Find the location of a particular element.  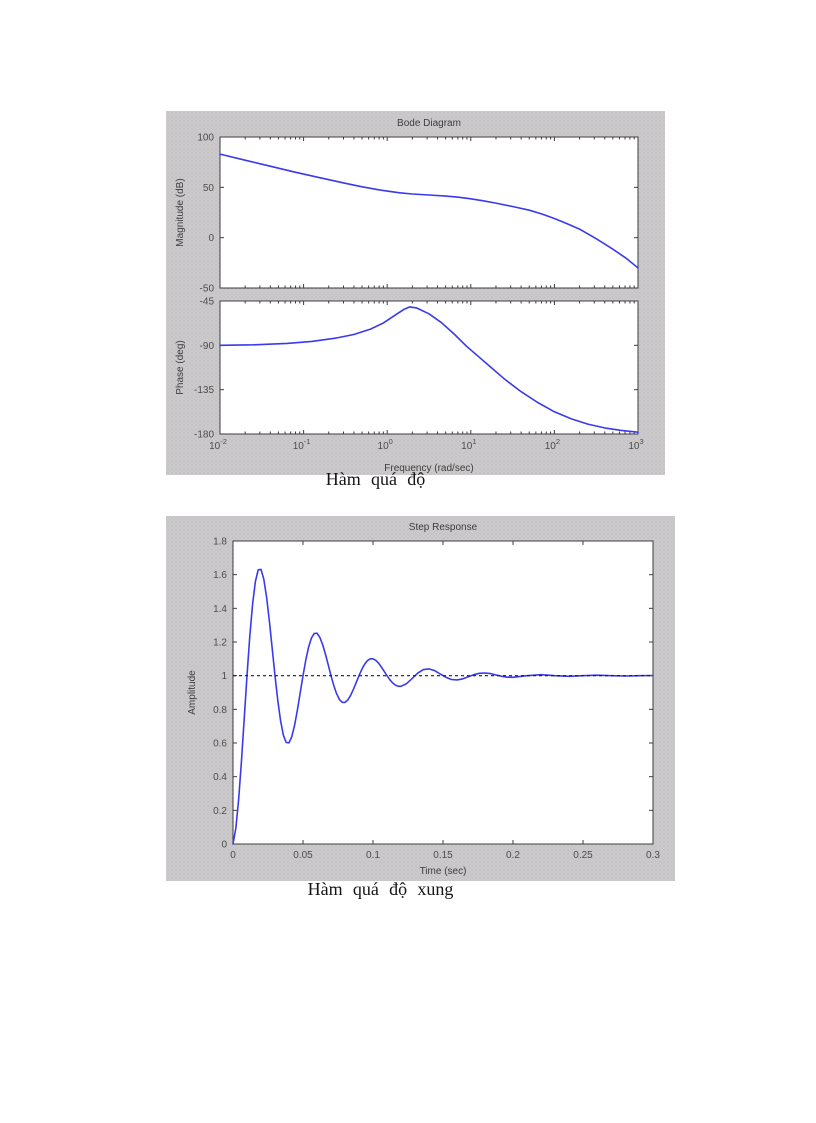

y-tick-label: 1.8 is located at coordinates (220, 542).